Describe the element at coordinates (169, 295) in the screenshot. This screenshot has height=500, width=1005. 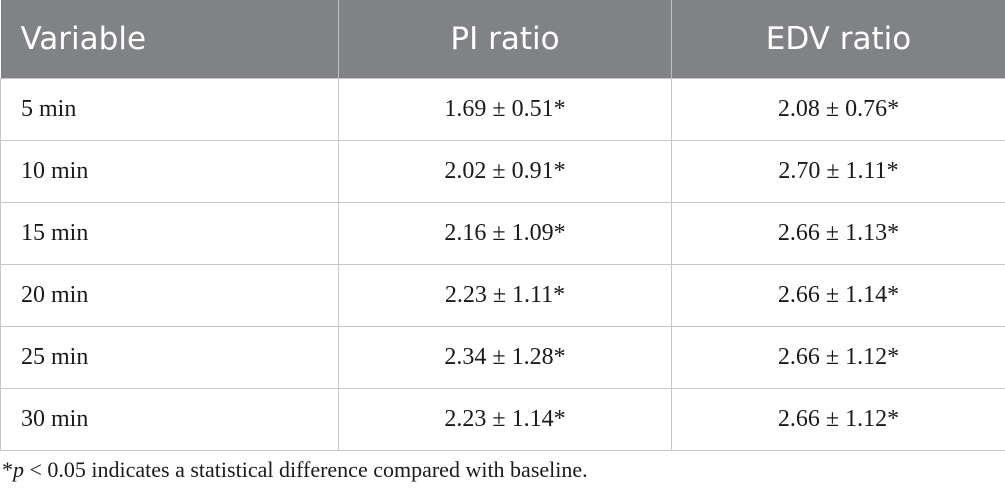
I see `row-label: 20 min` at that location.